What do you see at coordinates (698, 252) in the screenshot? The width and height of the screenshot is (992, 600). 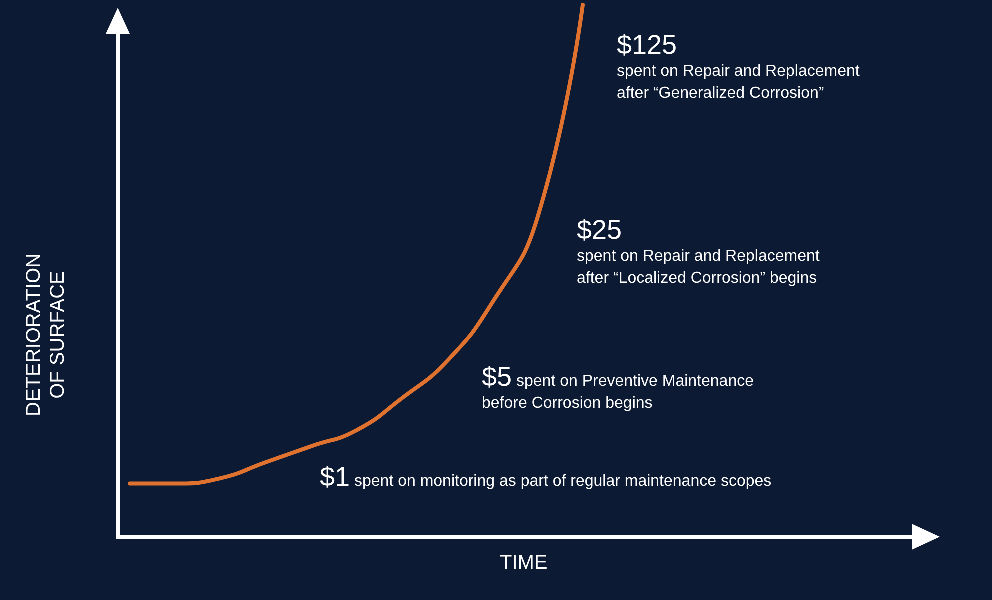 I see `annotation: $25 spent on Repair and Replacement after “Localized Corrosion” begins` at bounding box center [698, 252].